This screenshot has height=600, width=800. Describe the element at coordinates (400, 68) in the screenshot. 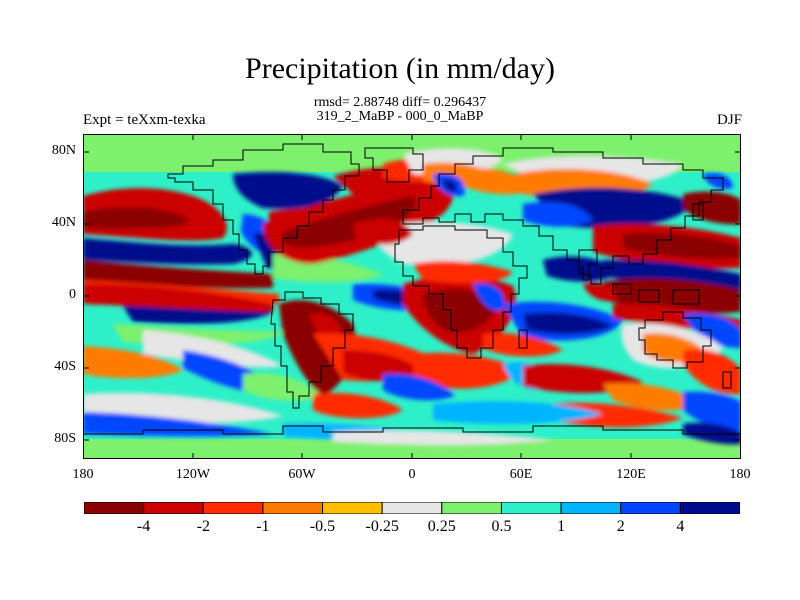

I see `chart-title: Precipitation (in mm/day)` at that location.